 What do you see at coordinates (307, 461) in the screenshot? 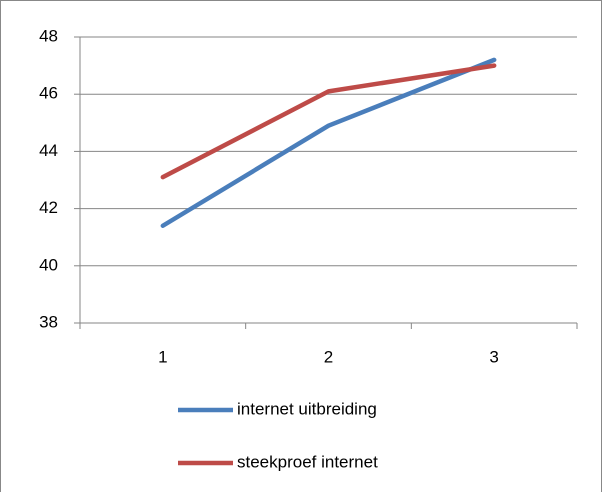
I see `legend-label: steekproef internet` at bounding box center [307, 461].